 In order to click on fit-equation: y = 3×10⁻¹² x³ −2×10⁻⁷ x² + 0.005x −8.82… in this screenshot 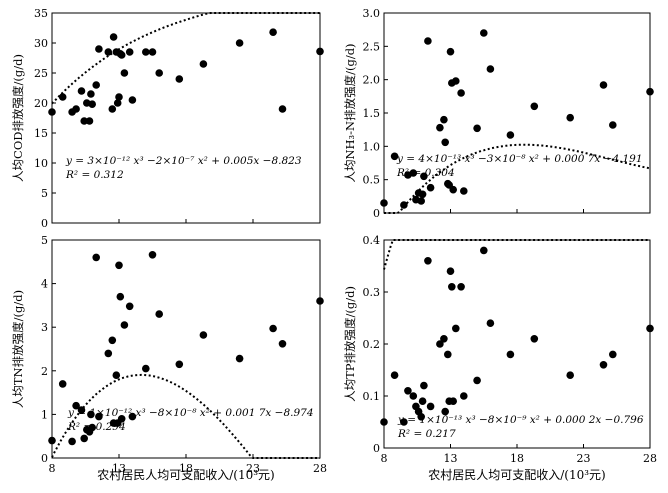, I will do `click(183, 161)`.